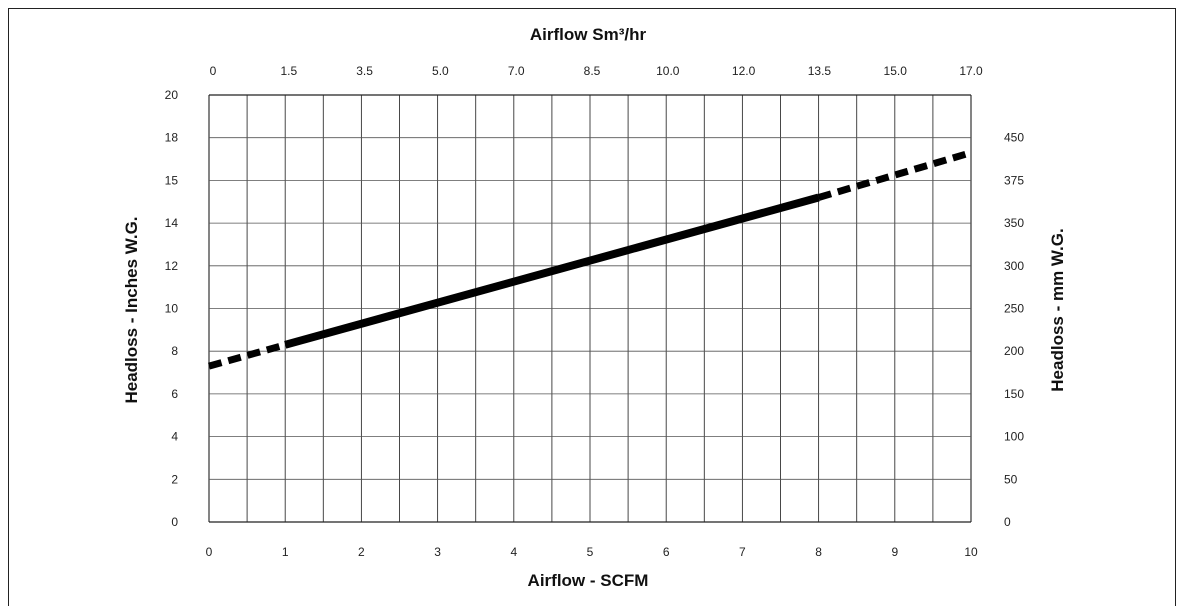 This screenshot has width=1184, height=606. Describe the element at coordinates (1014, 309) in the screenshot. I see `right-tick-label: 250` at that location.